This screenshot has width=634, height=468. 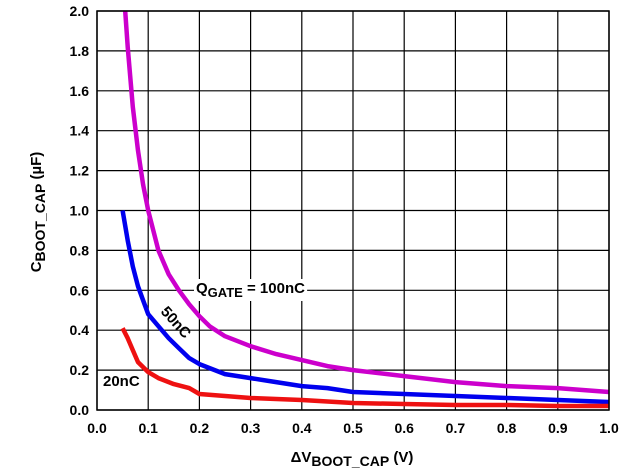 I want to click on x-axis-label: ΔVBOOT_CAP (V), so click(x=352, y=458).